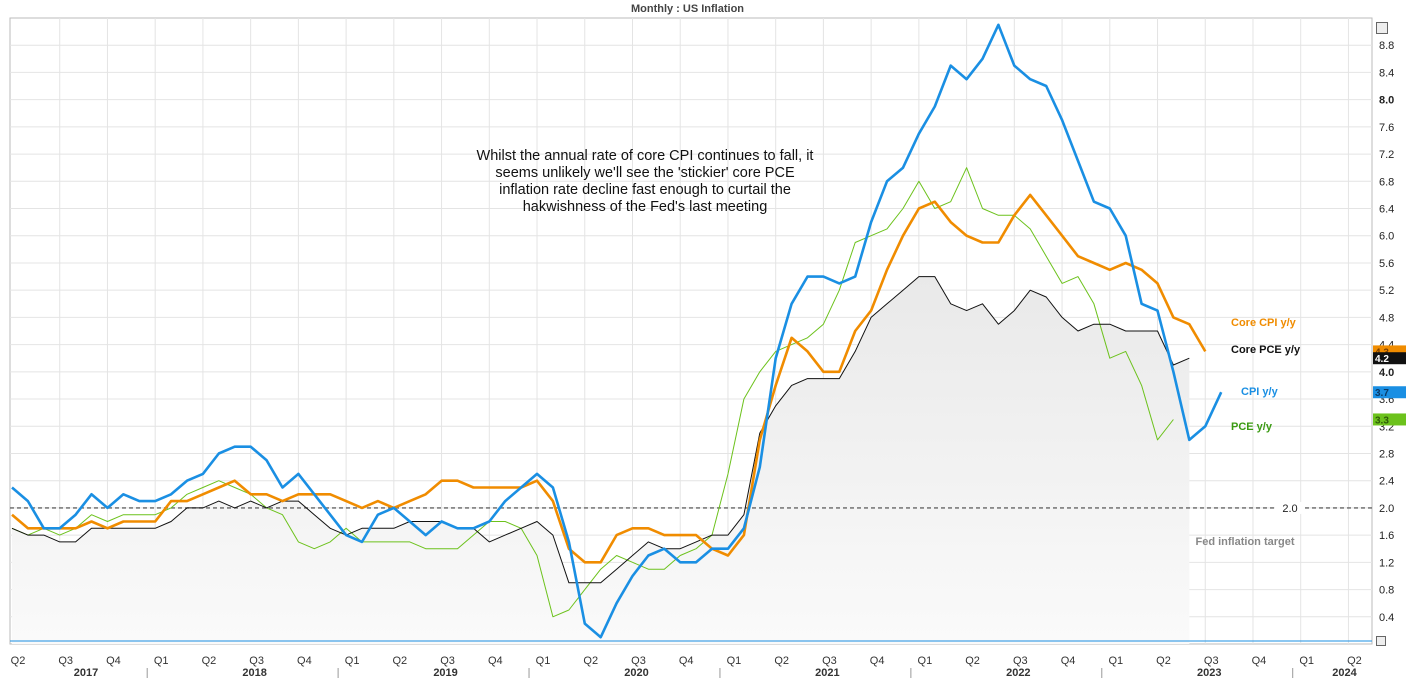 The height and width of the screenshot is (680, 1406). I want to click on core-cpi-label: Core CPI y/y, so click(1264, 323).